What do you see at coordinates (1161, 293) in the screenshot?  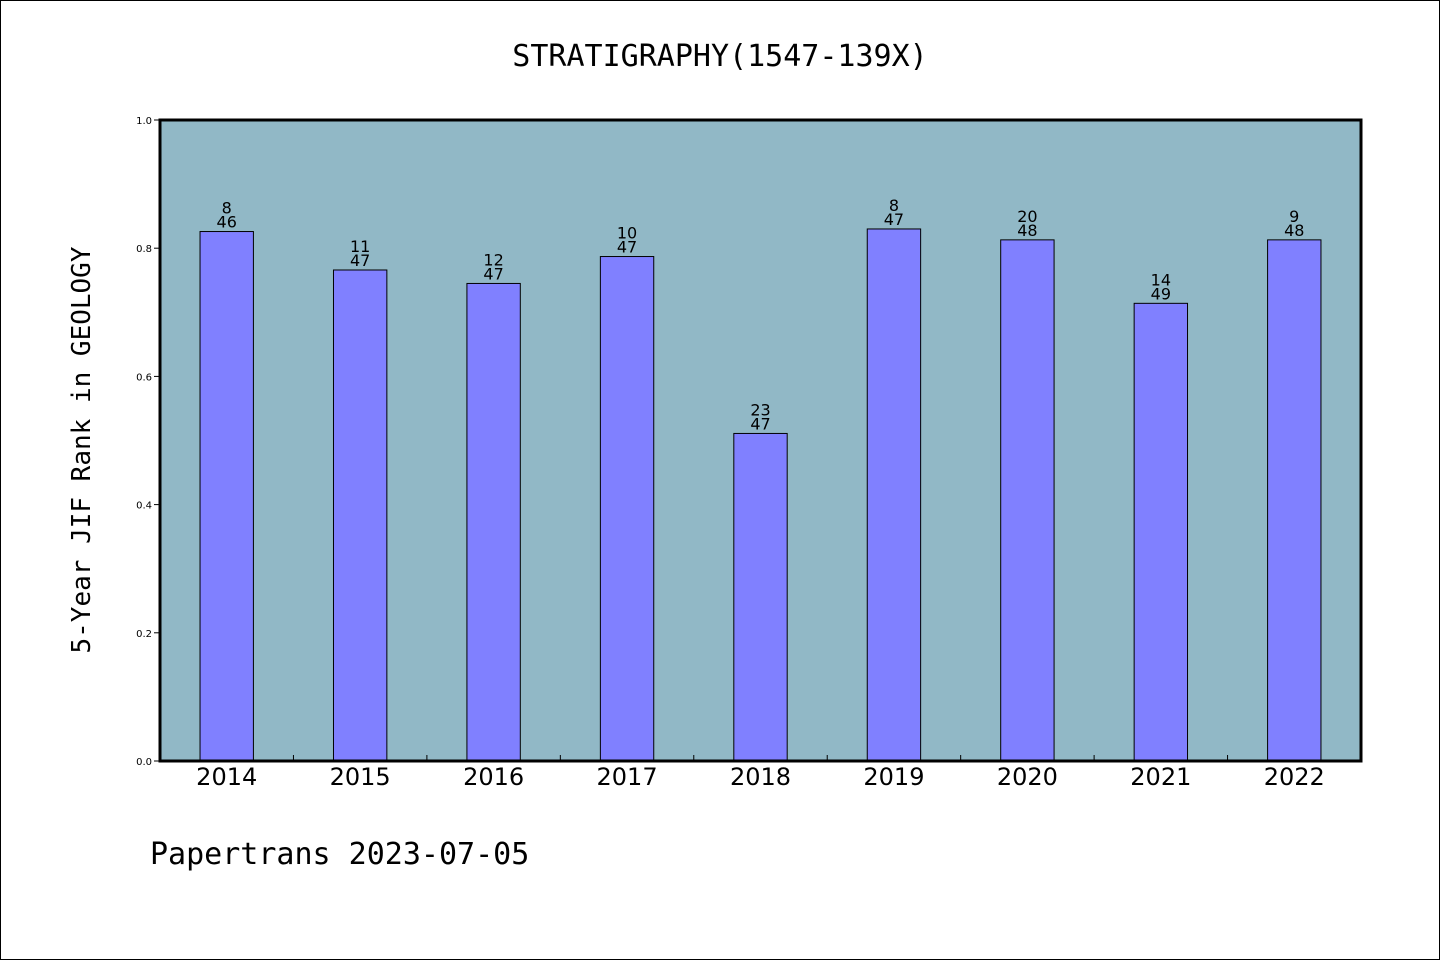 I see `bar-label-total: 49` at bounding box center [1161, 293].